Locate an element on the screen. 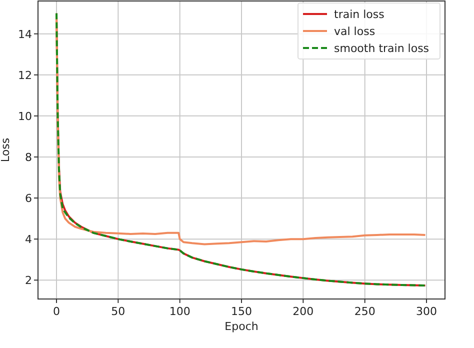  y-tick-label: 6 is located at coordinates (28, 199).